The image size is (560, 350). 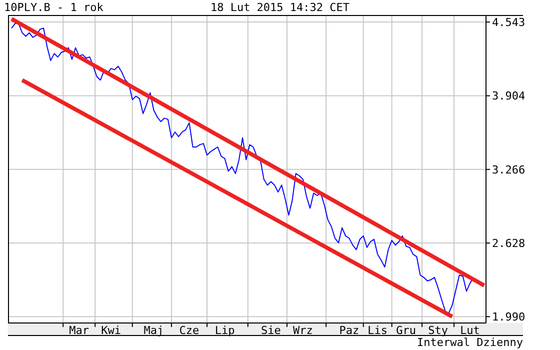 I want to click on x-tick-label: Maj, so click(x=154, y=330).